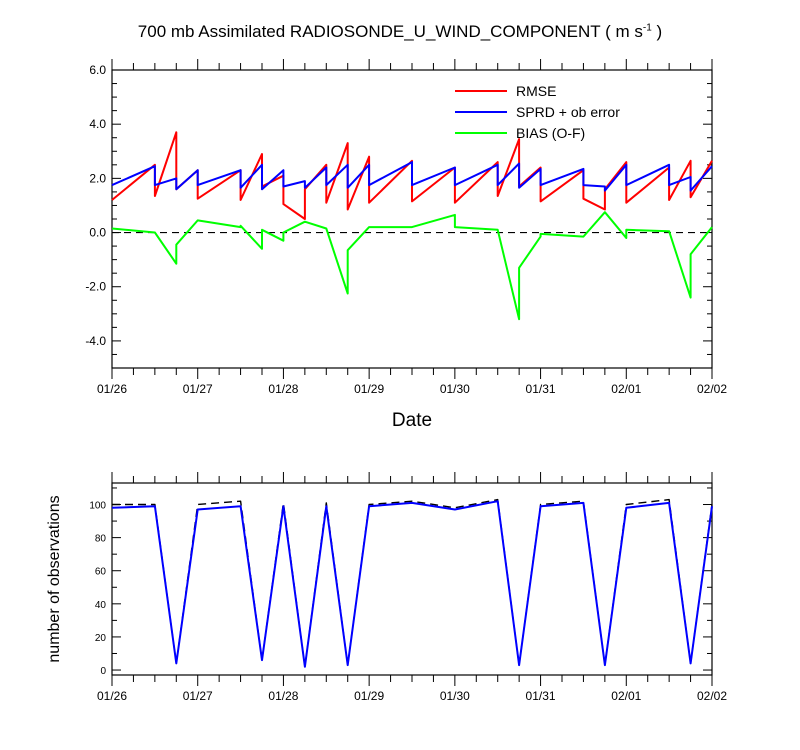 Image resolution: width=800 pixels, height=750 pixels. I want to click on series-line-sprd-ob-error, so click(412, 176).